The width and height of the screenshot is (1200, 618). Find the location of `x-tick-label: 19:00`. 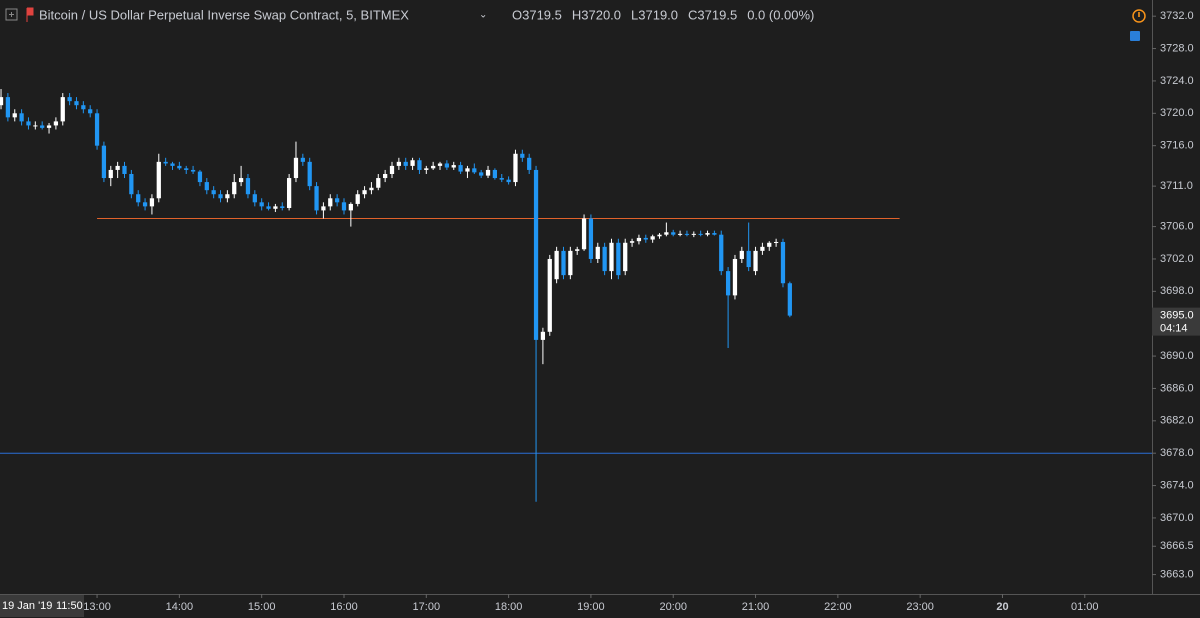

x-tick-label: 19:00 is located at coordinates (591, 607).